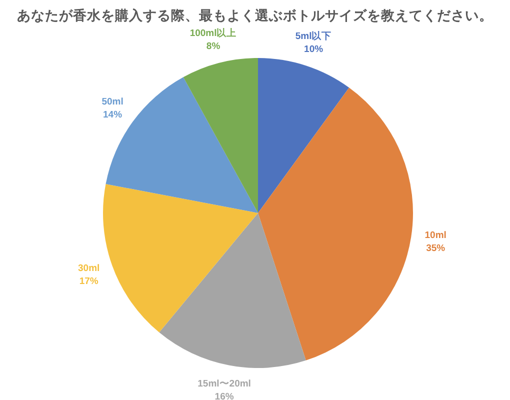  Describe the element at coordinates (89, 268) in the screenshot. I see `slice-label: 30ml` at that location.